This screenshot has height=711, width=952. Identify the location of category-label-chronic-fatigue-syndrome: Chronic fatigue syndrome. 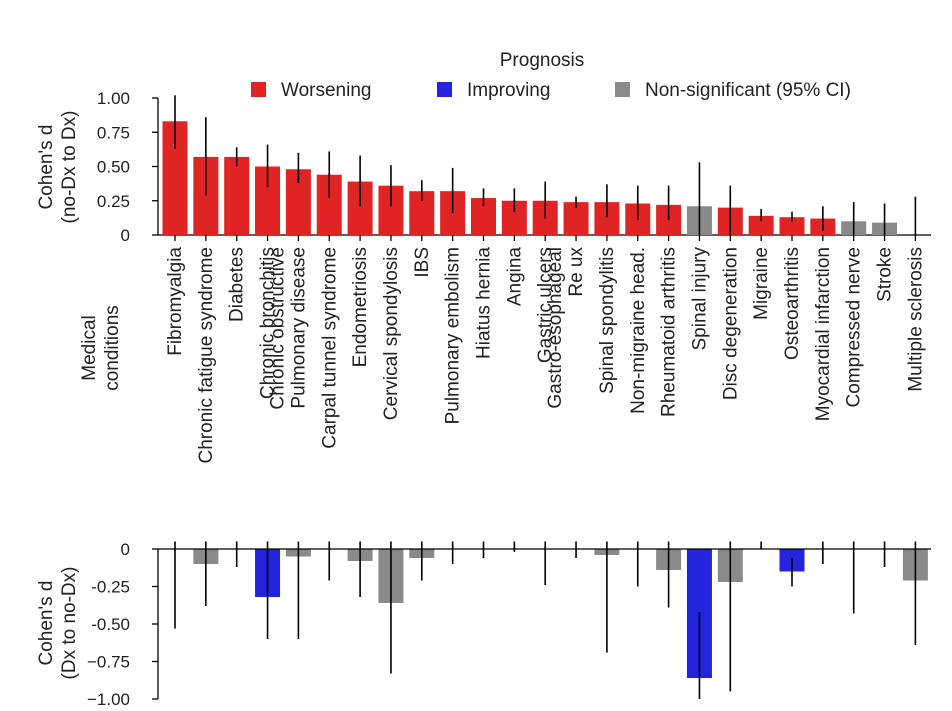
(206, 355).